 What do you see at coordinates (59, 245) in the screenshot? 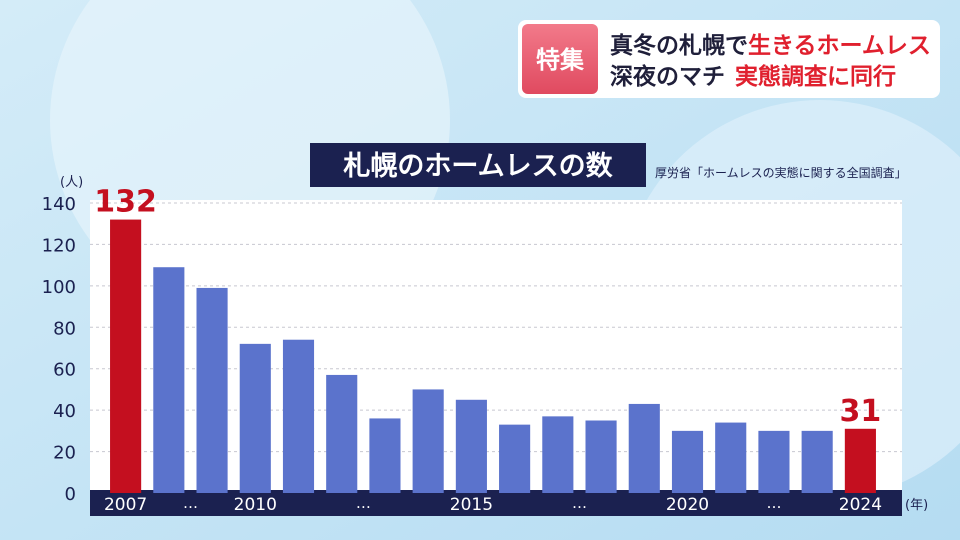
I see `y-tick-label: 120` at bounding box center [59, 245].